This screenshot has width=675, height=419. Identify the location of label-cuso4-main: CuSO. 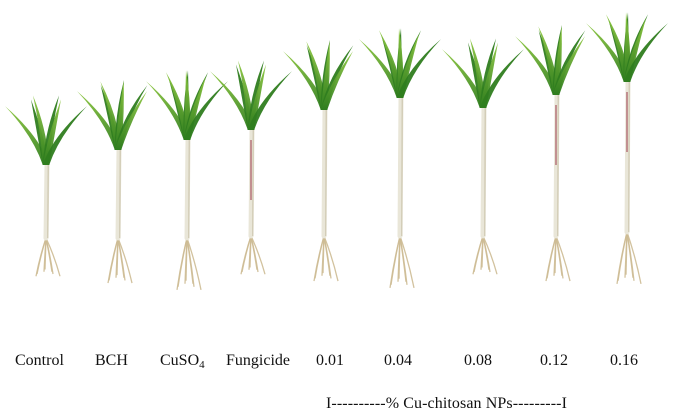
(180, 360).